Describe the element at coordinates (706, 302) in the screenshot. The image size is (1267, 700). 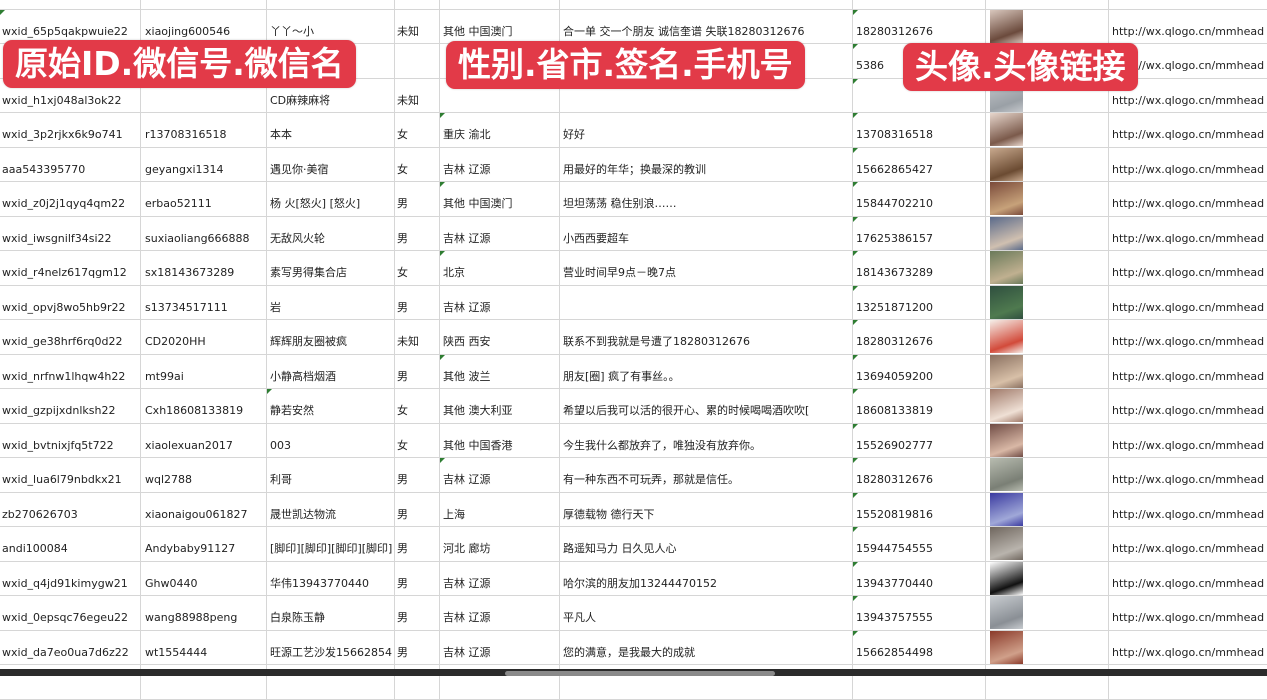
I see `cell-signature` at that location.